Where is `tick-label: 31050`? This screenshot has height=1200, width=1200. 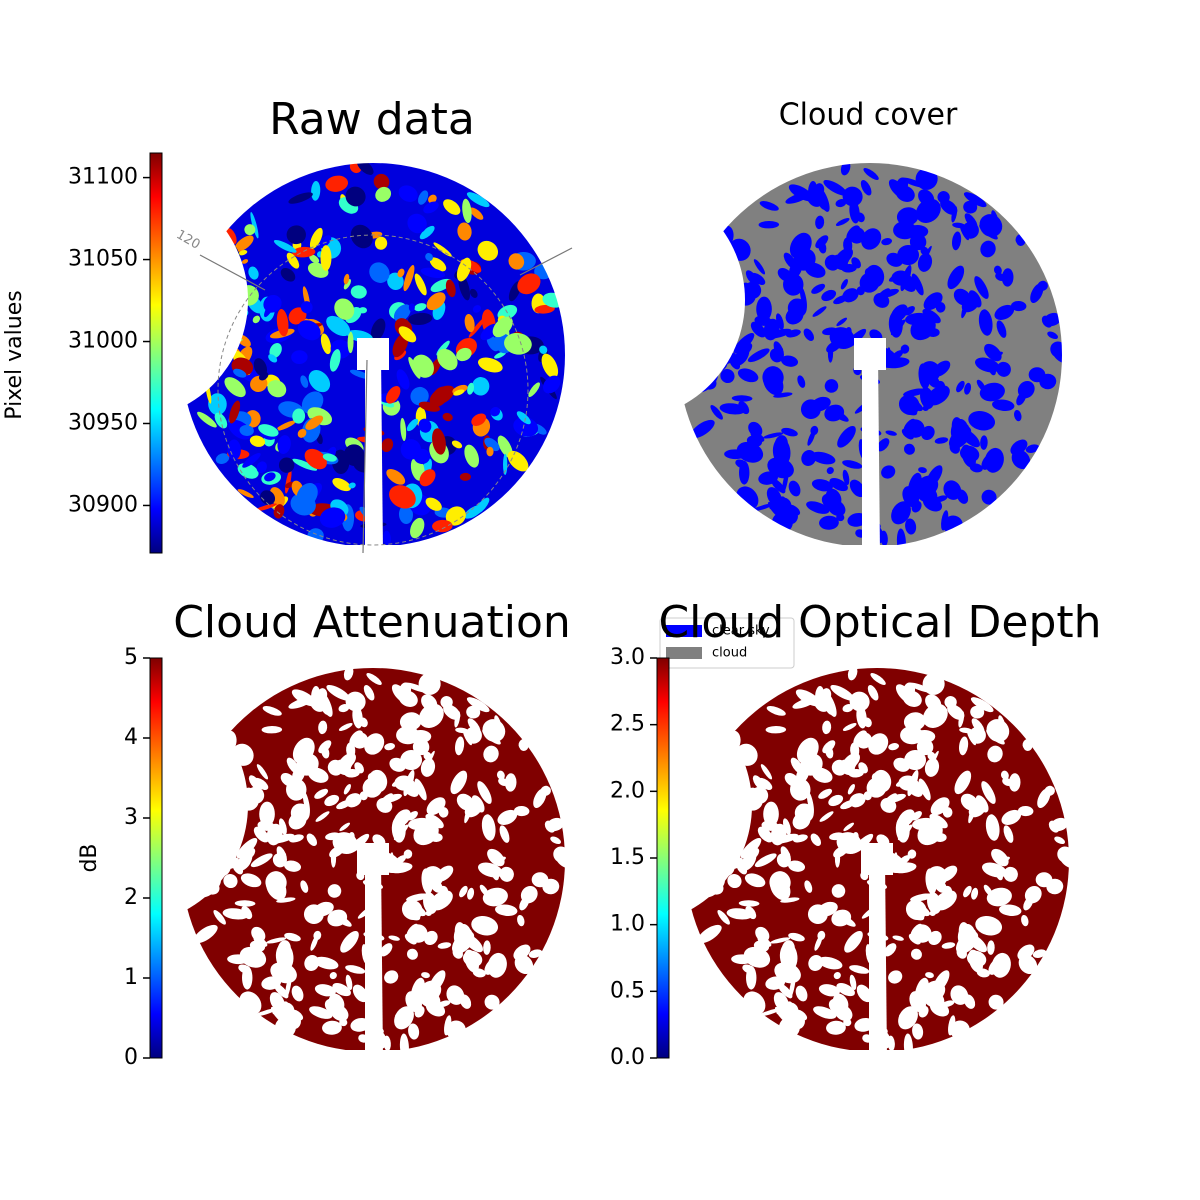
tick-label: 31050 is located at coordinates (103, 259).